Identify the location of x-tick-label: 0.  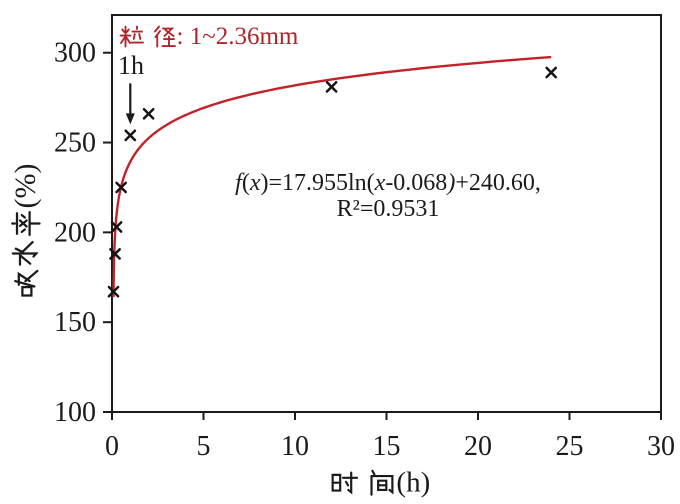
(112, 446).